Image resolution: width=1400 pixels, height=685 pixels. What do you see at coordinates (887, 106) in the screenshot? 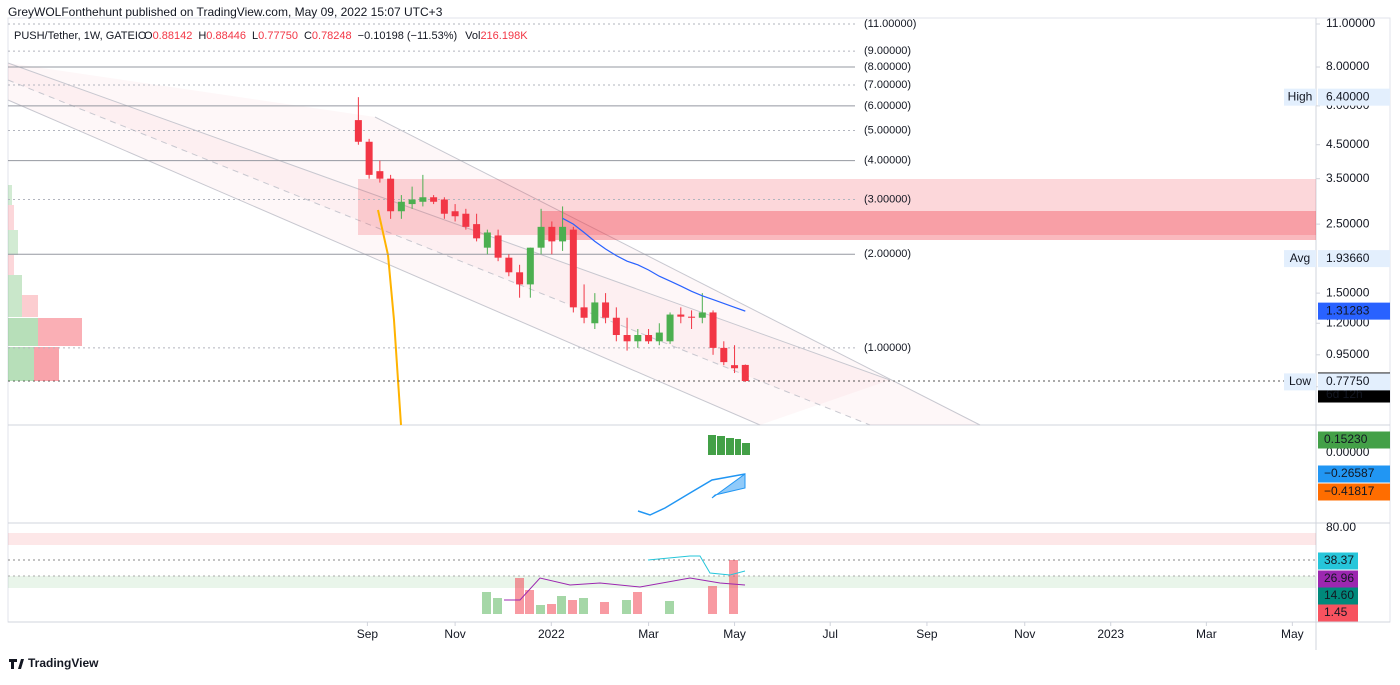
I see `level-label: (6.00000)` at bounding box center [887, 106].